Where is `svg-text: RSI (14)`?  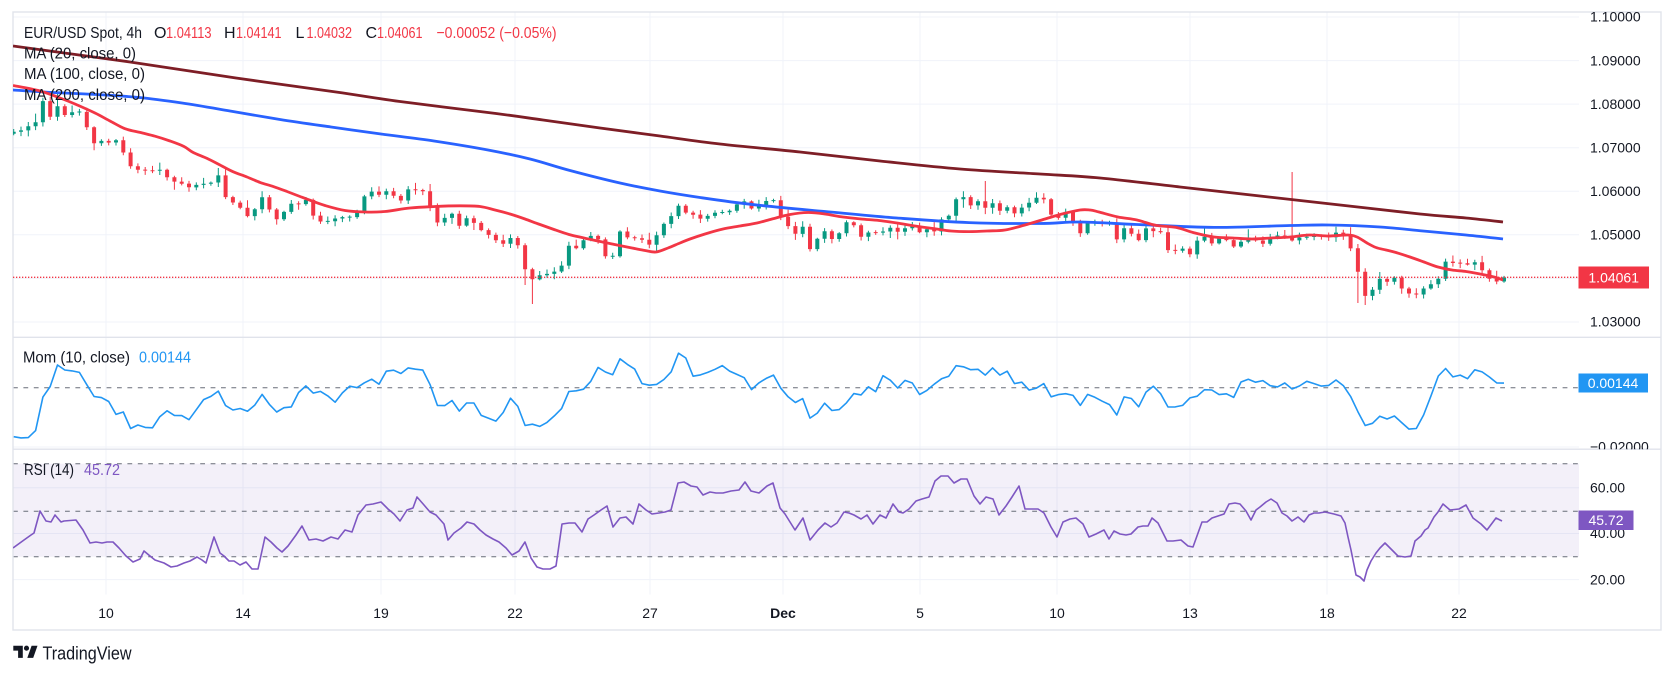
svg-text: RSI (14) is located at coordinates (49, 470).